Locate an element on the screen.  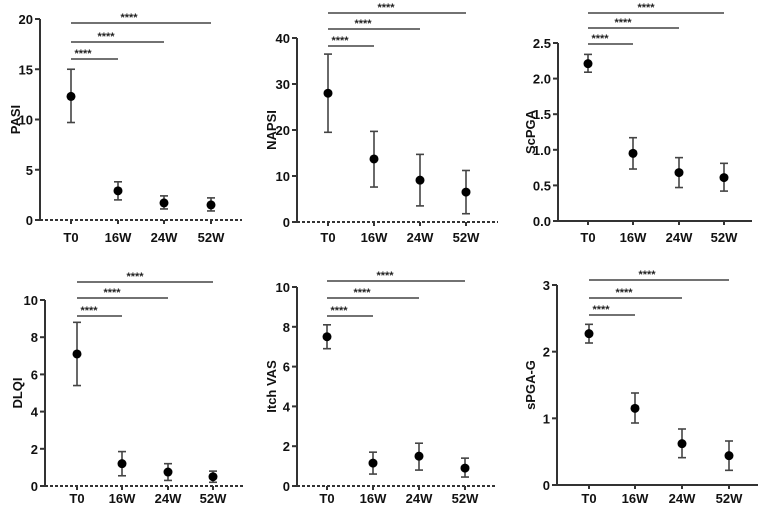
y-tick-label: 15 is located at coordinates (26, 69).